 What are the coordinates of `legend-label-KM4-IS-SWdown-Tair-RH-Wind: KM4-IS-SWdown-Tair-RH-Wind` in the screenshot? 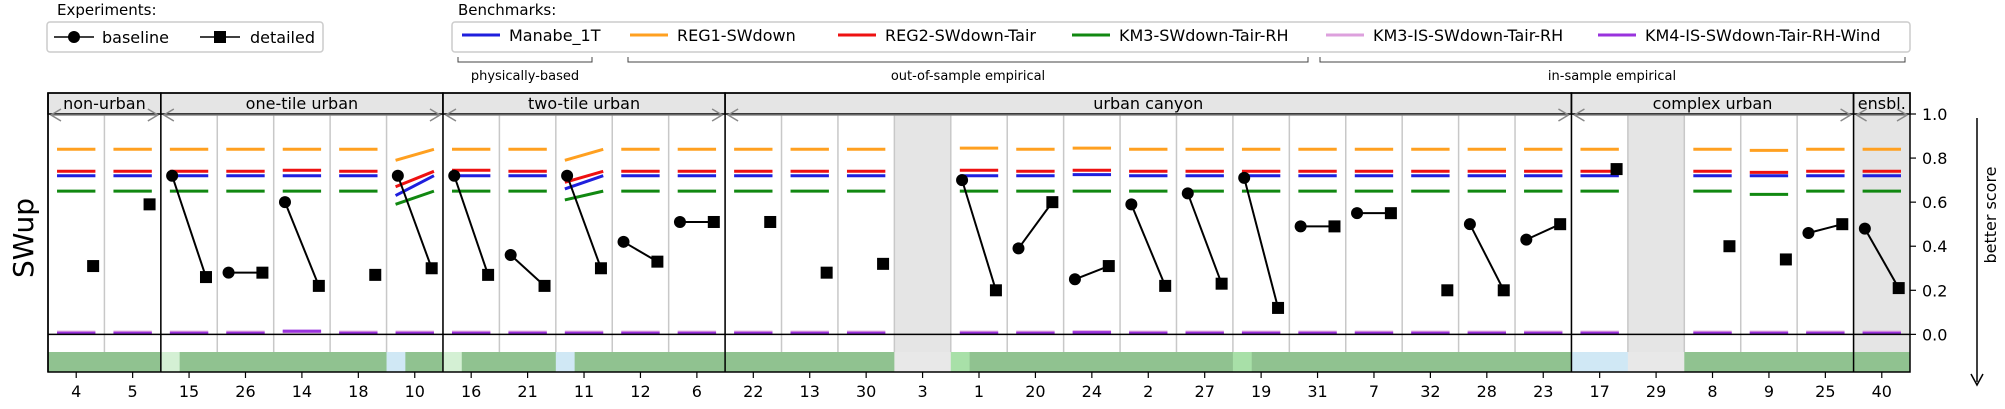 It's located at (1763, 35).